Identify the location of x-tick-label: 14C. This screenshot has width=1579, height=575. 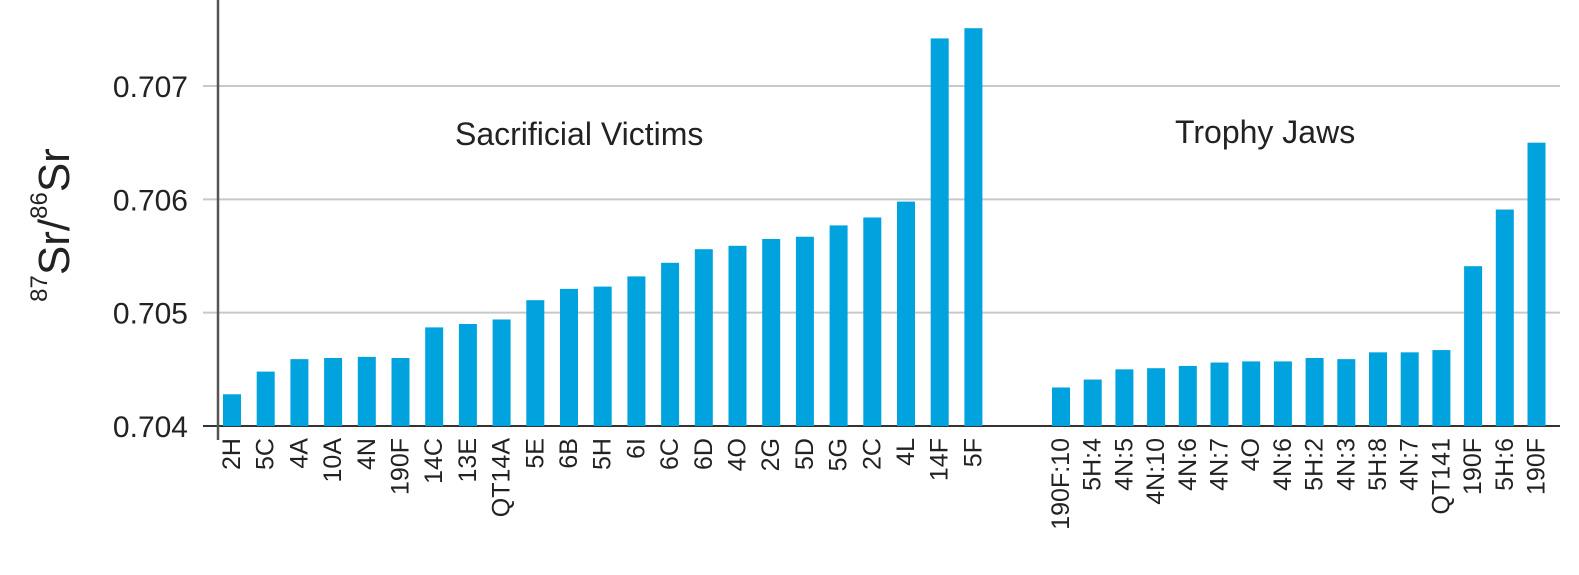
(434, 461).